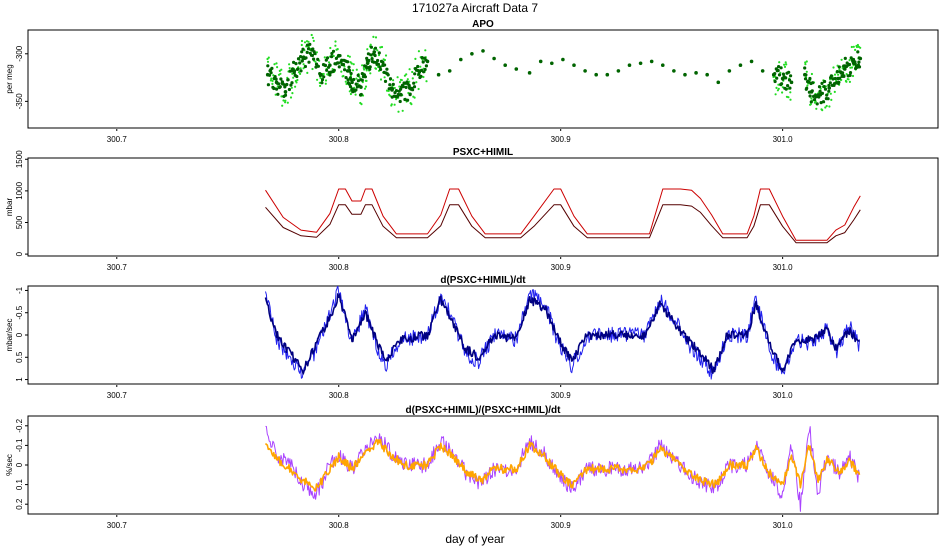  What do you see at coordinates (19, 290) in the screenshot?
I see `y-tick-label: -1` at bounding box center [19, 290].